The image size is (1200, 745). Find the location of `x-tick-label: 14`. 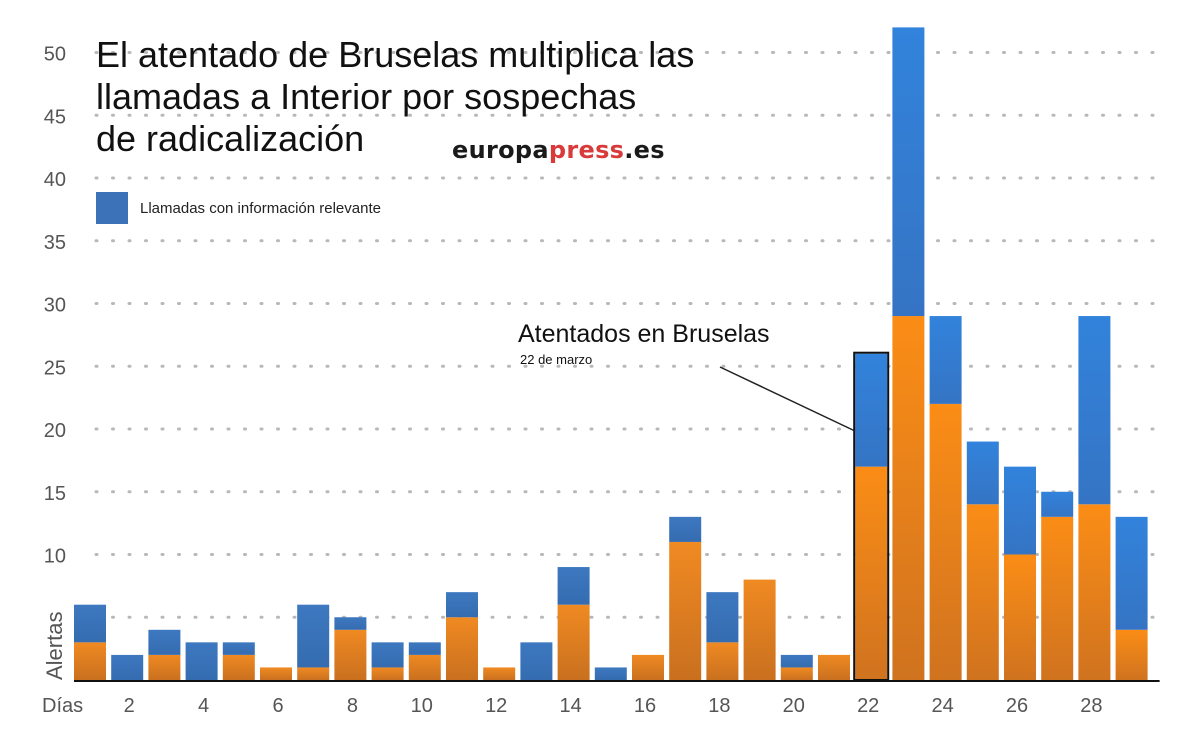

x-tick-label: 14 is located at coordinates (570, 706).